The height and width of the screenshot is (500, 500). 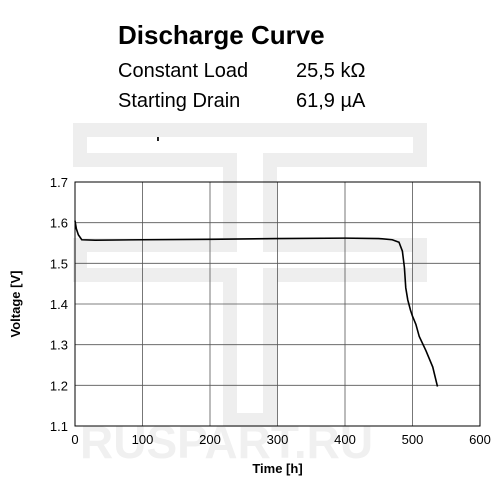 I want to click on x-tick-label-0: 0, so click(x=74, y=439).